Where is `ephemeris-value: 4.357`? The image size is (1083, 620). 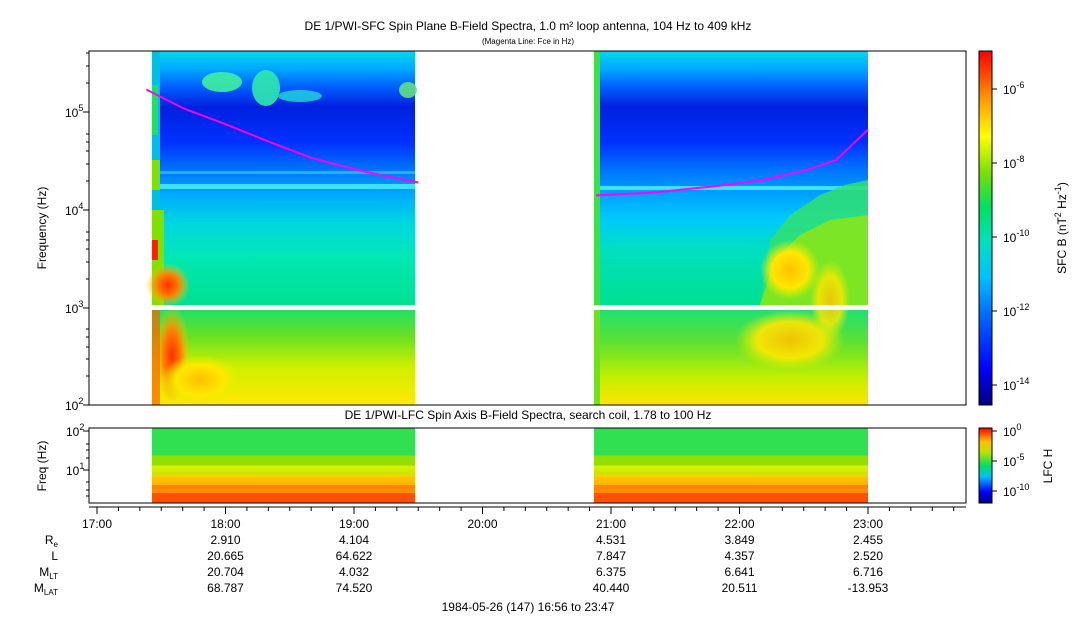
ephemeris-value: 4.357 is located at coordinates (739, 556).